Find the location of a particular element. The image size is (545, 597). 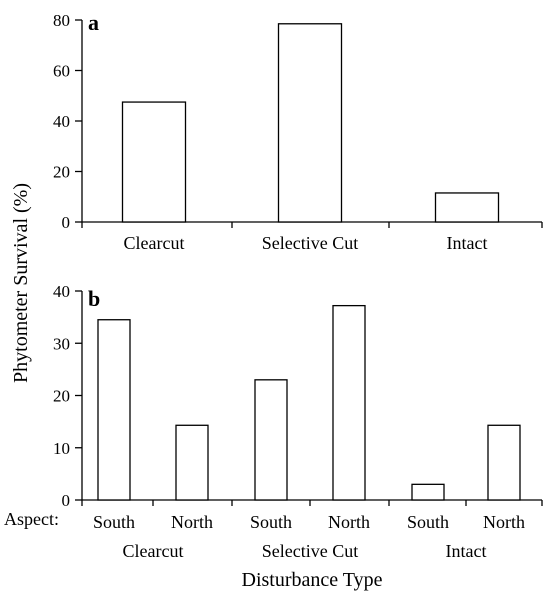

panel-a-label: a is located at coordinates (93, 22).